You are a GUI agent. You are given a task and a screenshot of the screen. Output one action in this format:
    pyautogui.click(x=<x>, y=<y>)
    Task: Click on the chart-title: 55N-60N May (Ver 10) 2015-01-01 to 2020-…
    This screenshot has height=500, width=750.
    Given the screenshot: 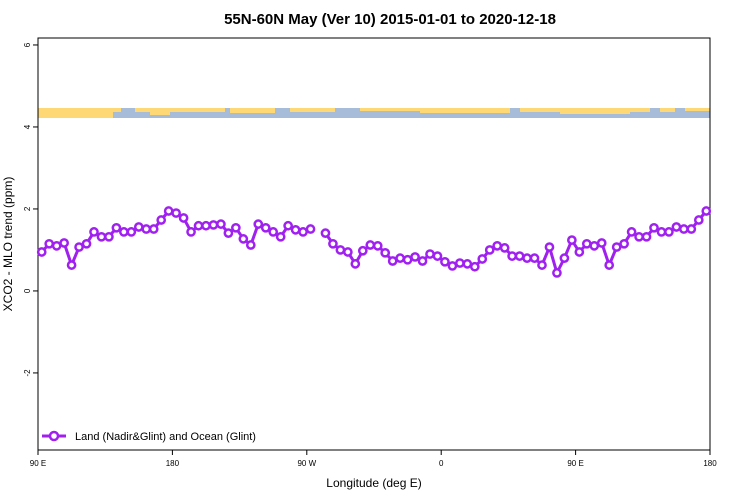 What is the action you would take?
    pyautogui.click(x=390, y=19)
    